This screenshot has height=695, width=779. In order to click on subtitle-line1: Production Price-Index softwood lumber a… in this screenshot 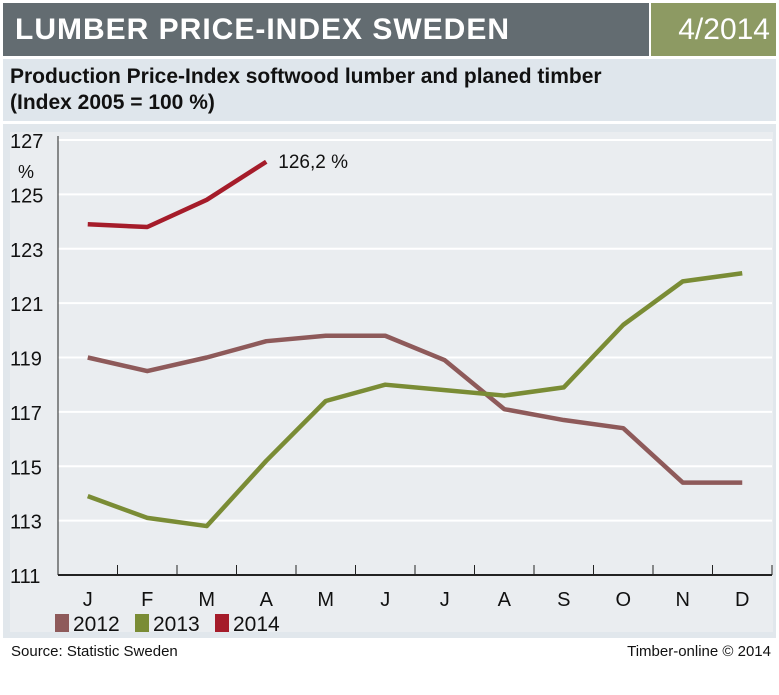, I will do `click(306, 76)`.